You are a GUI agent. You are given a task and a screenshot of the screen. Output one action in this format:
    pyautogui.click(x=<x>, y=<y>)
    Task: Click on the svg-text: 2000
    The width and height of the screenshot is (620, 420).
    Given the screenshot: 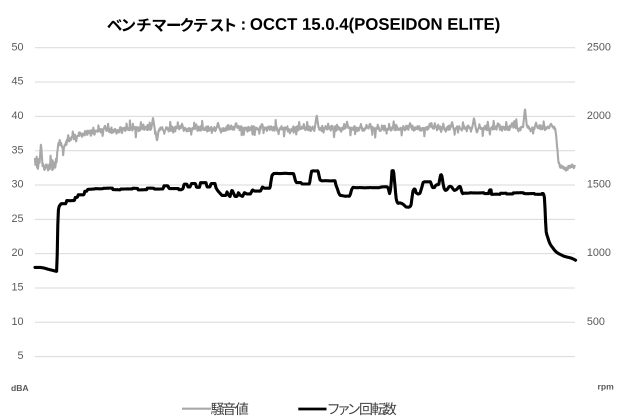 What is the action you would take?
    pyautogui.click(x=599, y=116)
    